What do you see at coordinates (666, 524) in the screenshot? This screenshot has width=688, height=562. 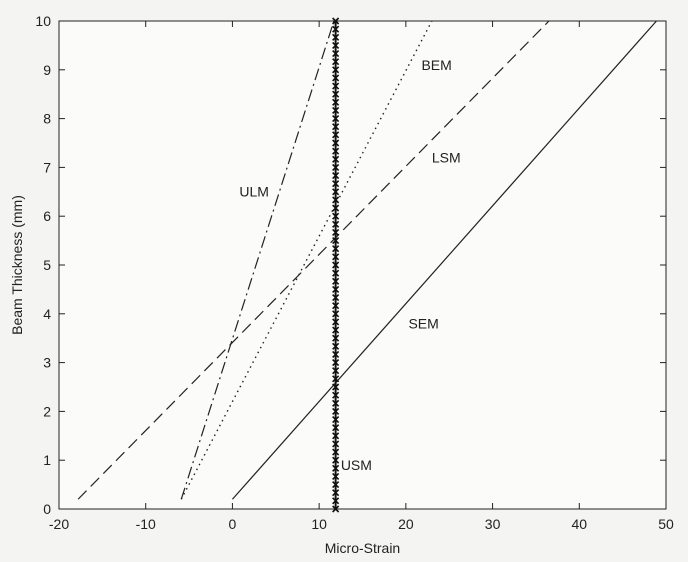 I see `x-tick-label: 50` at bounding box center [666, 524].